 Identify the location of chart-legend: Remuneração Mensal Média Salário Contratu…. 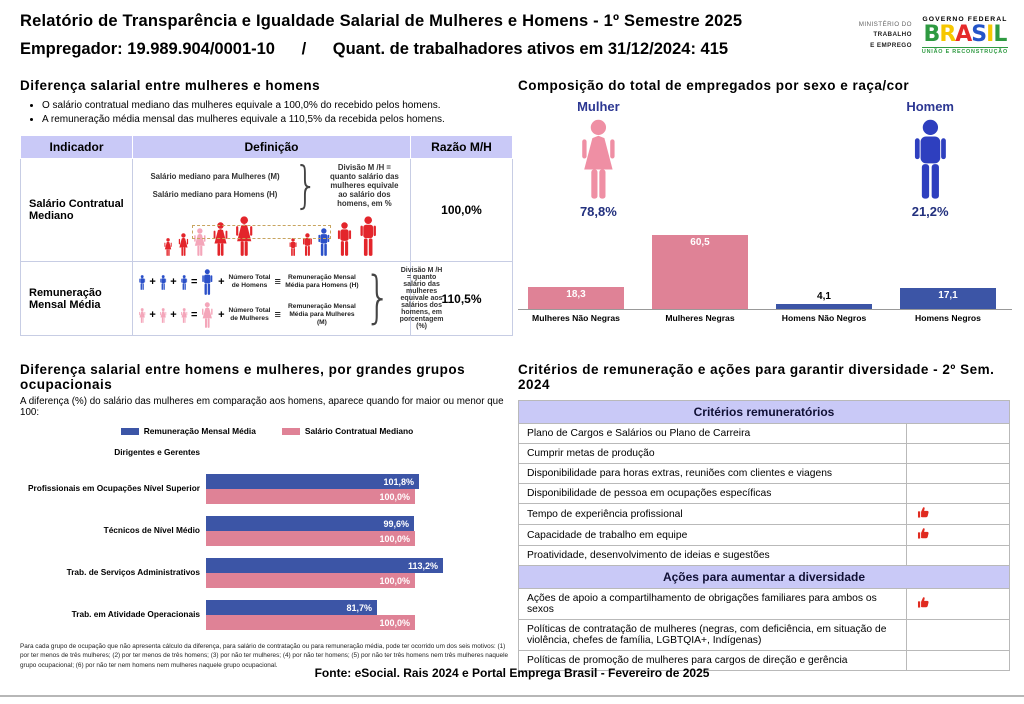
(267, 431).